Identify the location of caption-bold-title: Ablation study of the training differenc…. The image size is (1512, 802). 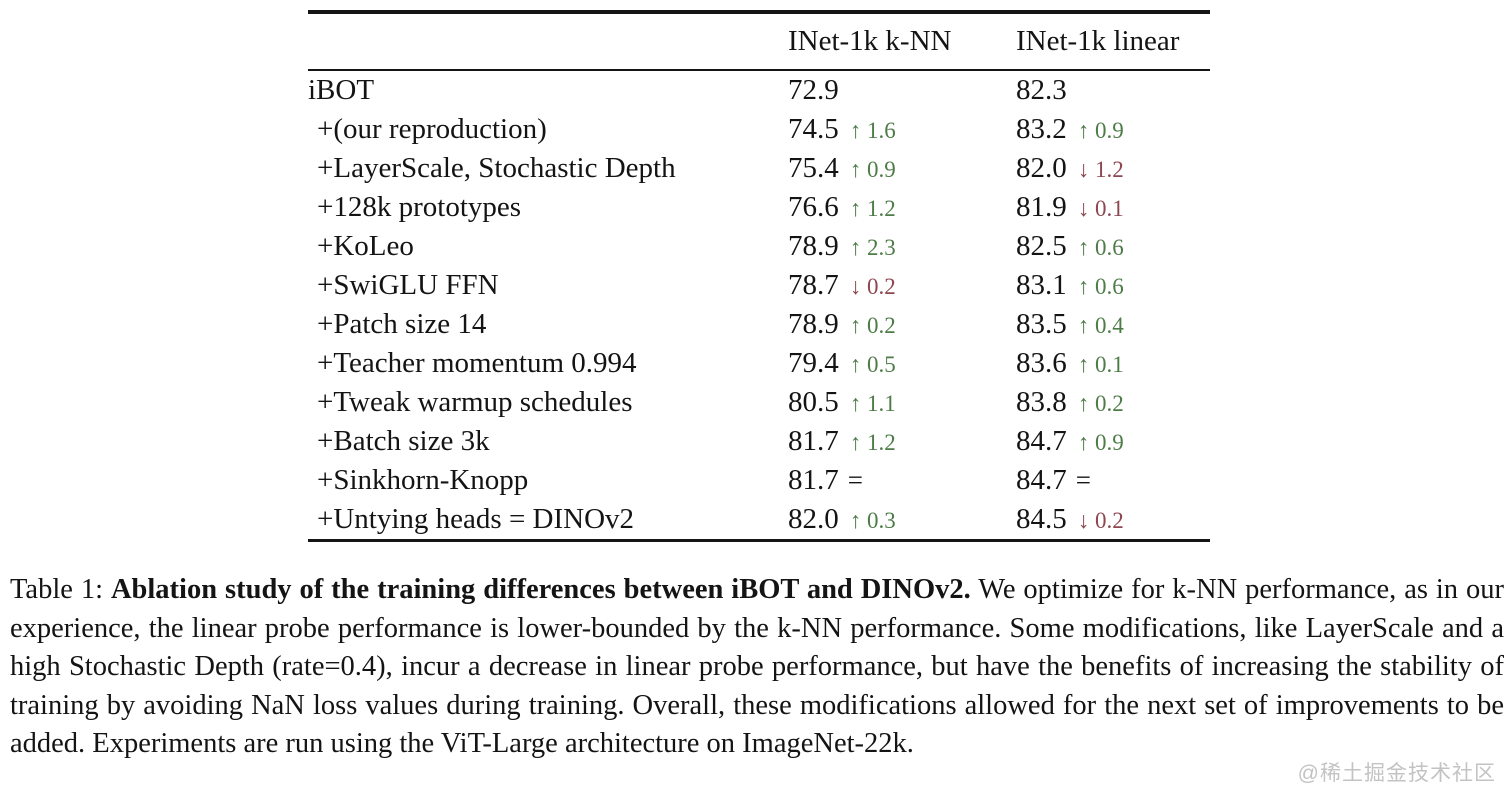
(540, 589).